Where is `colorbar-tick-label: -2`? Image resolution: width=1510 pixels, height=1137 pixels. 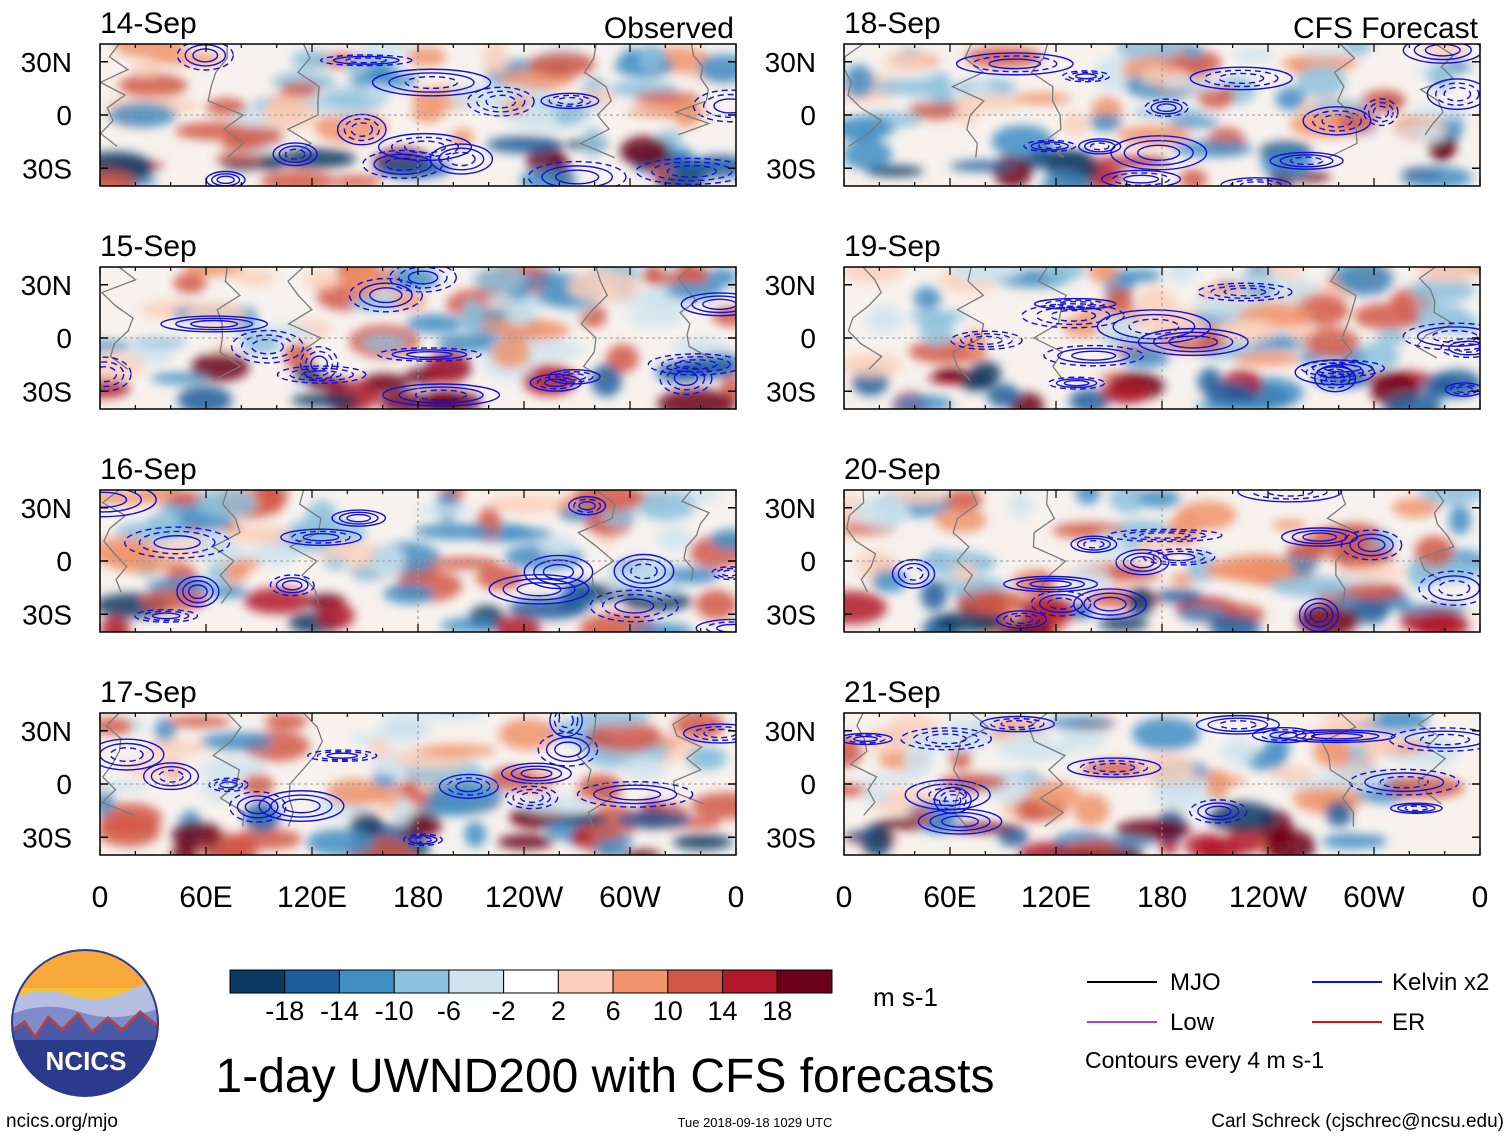
colorbar-tick-label: -2 is located at coordinates (504, 1011).